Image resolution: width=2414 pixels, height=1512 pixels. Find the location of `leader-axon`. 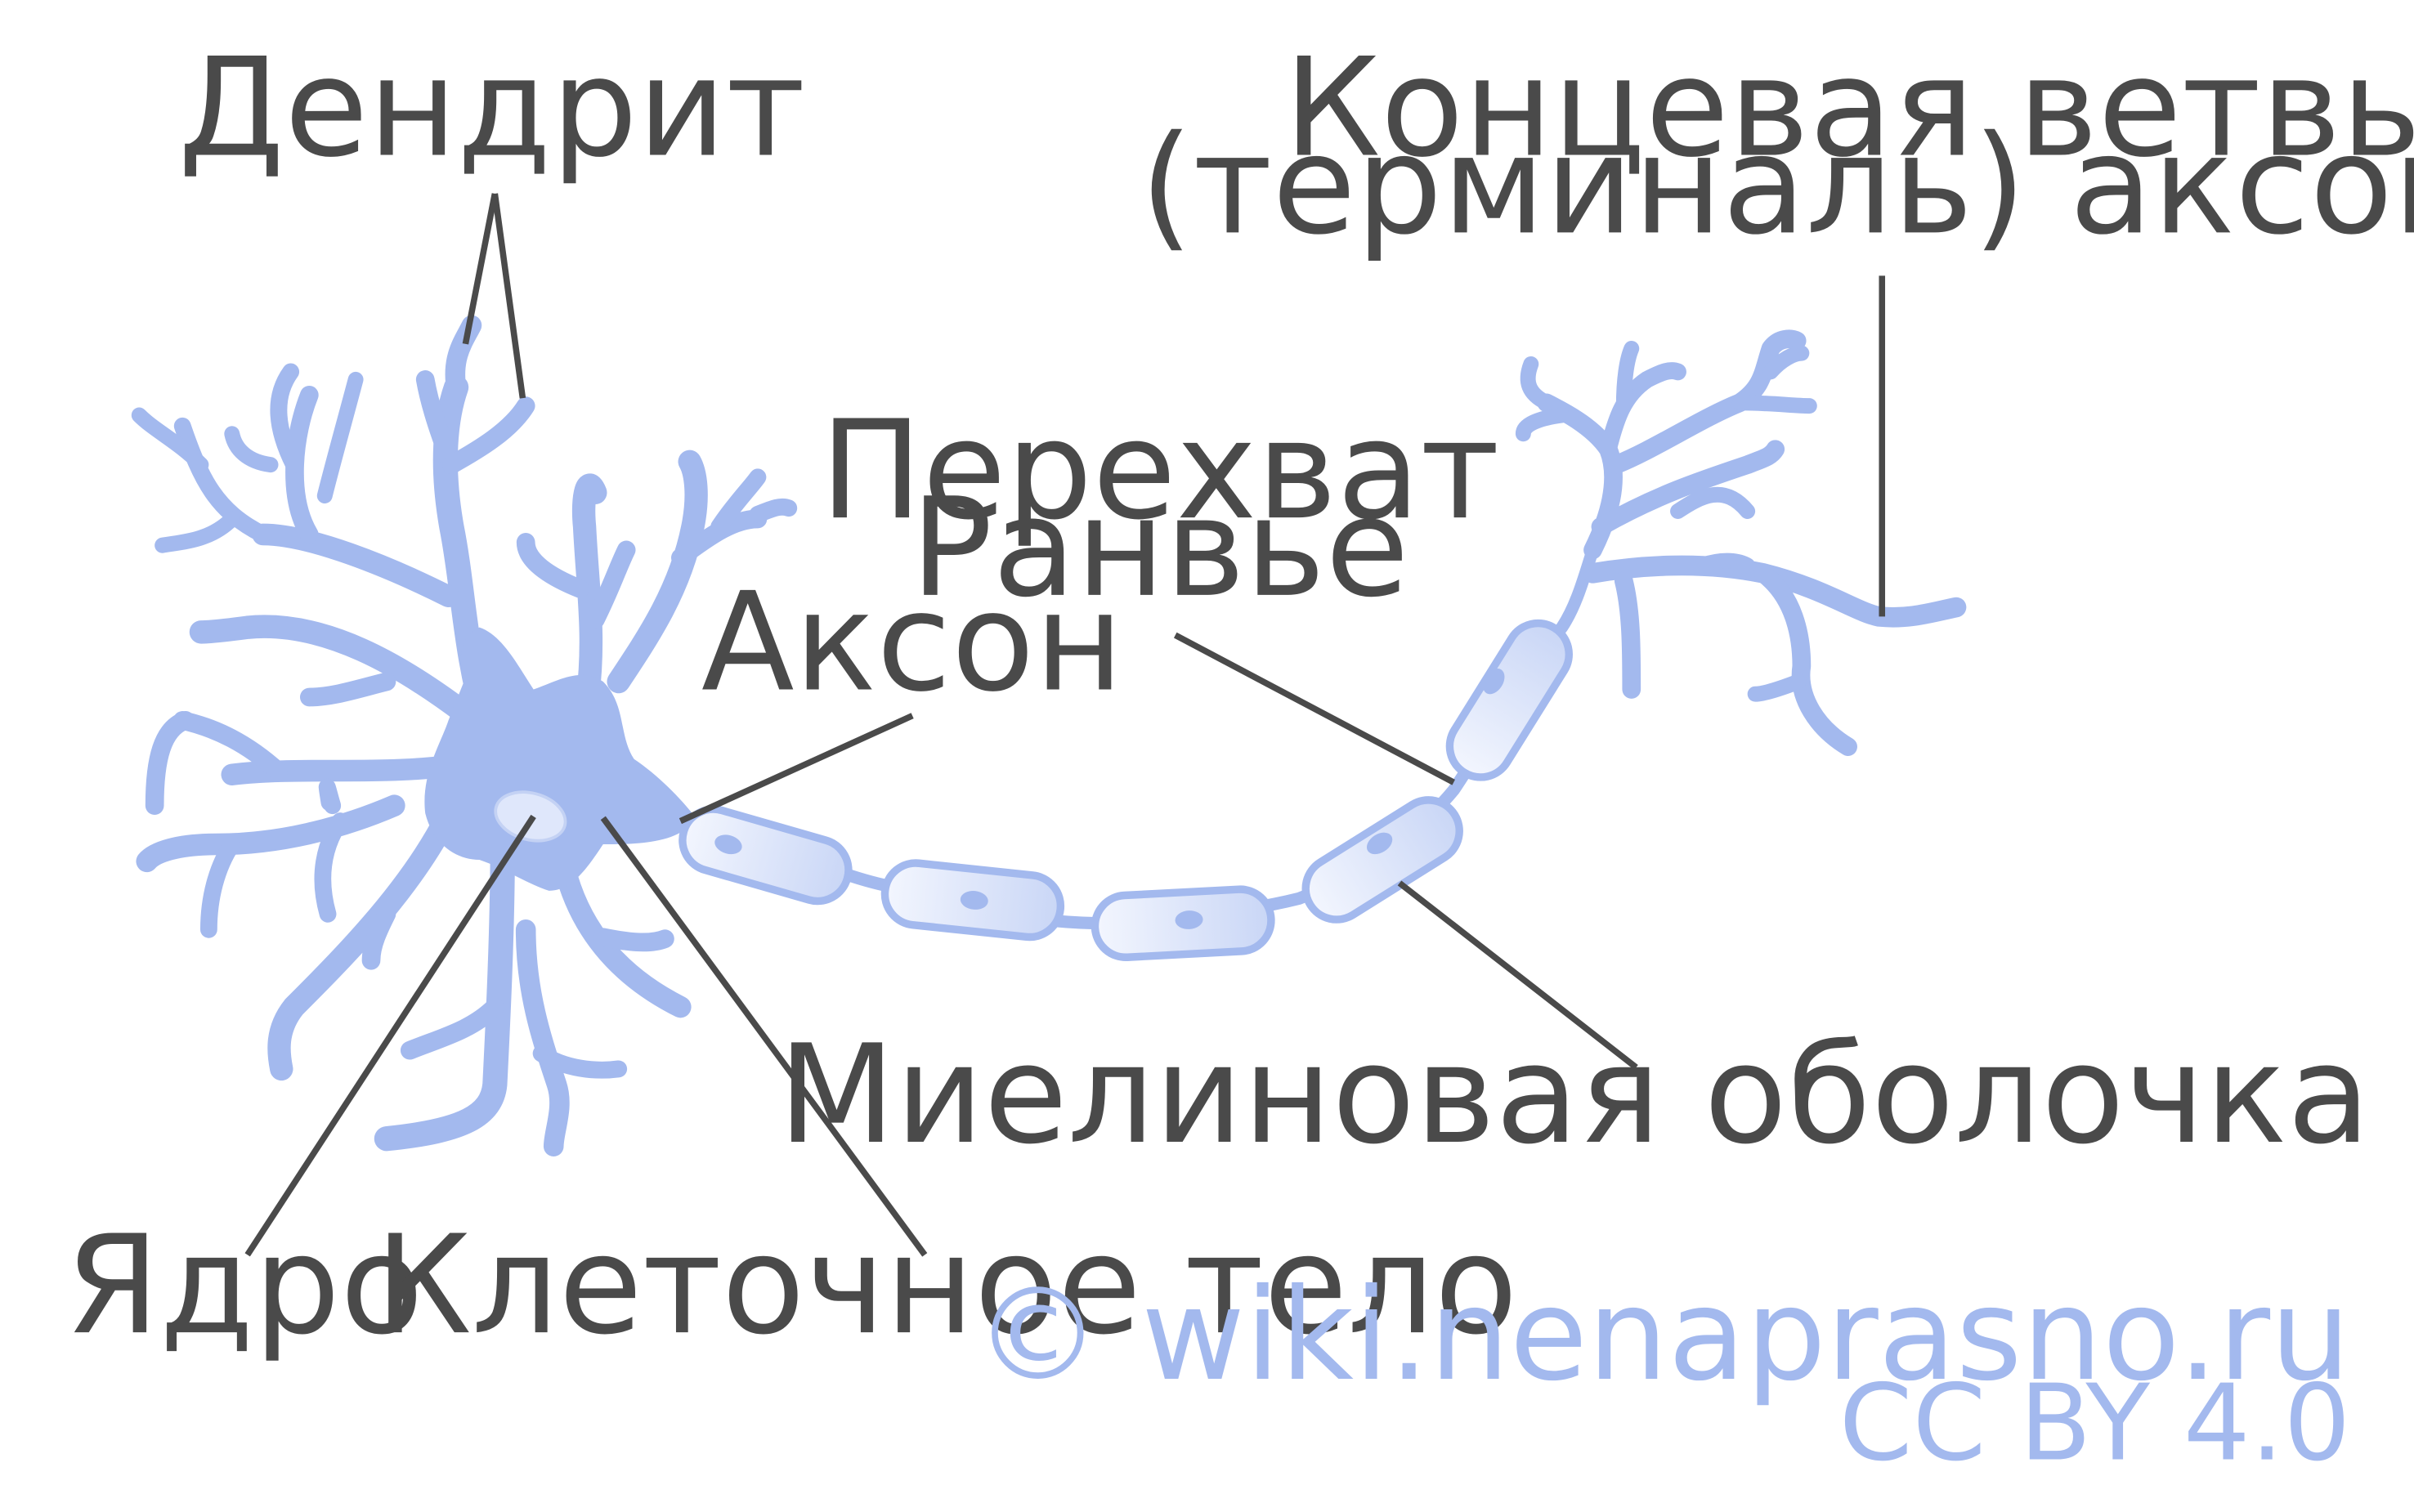

leader-axon is located at coordinates (797, 769).